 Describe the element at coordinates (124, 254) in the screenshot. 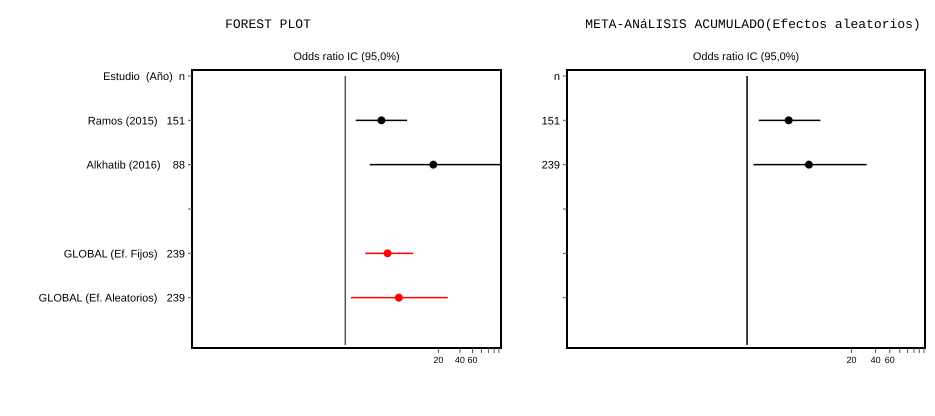

I see `y-tick-label: GLOBAL (Ef. Fijos) 239` at that location.